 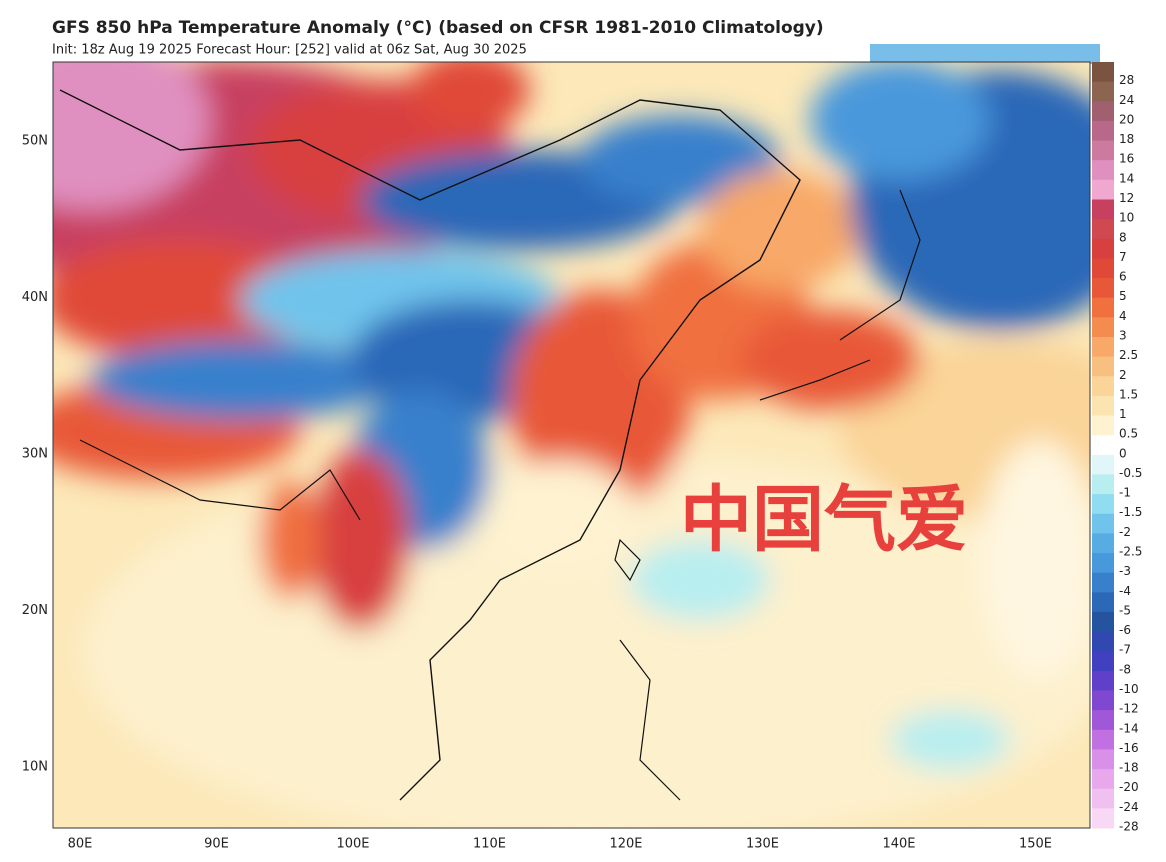 I want to click on lon-label: 110E, so click(x=489, y=844).